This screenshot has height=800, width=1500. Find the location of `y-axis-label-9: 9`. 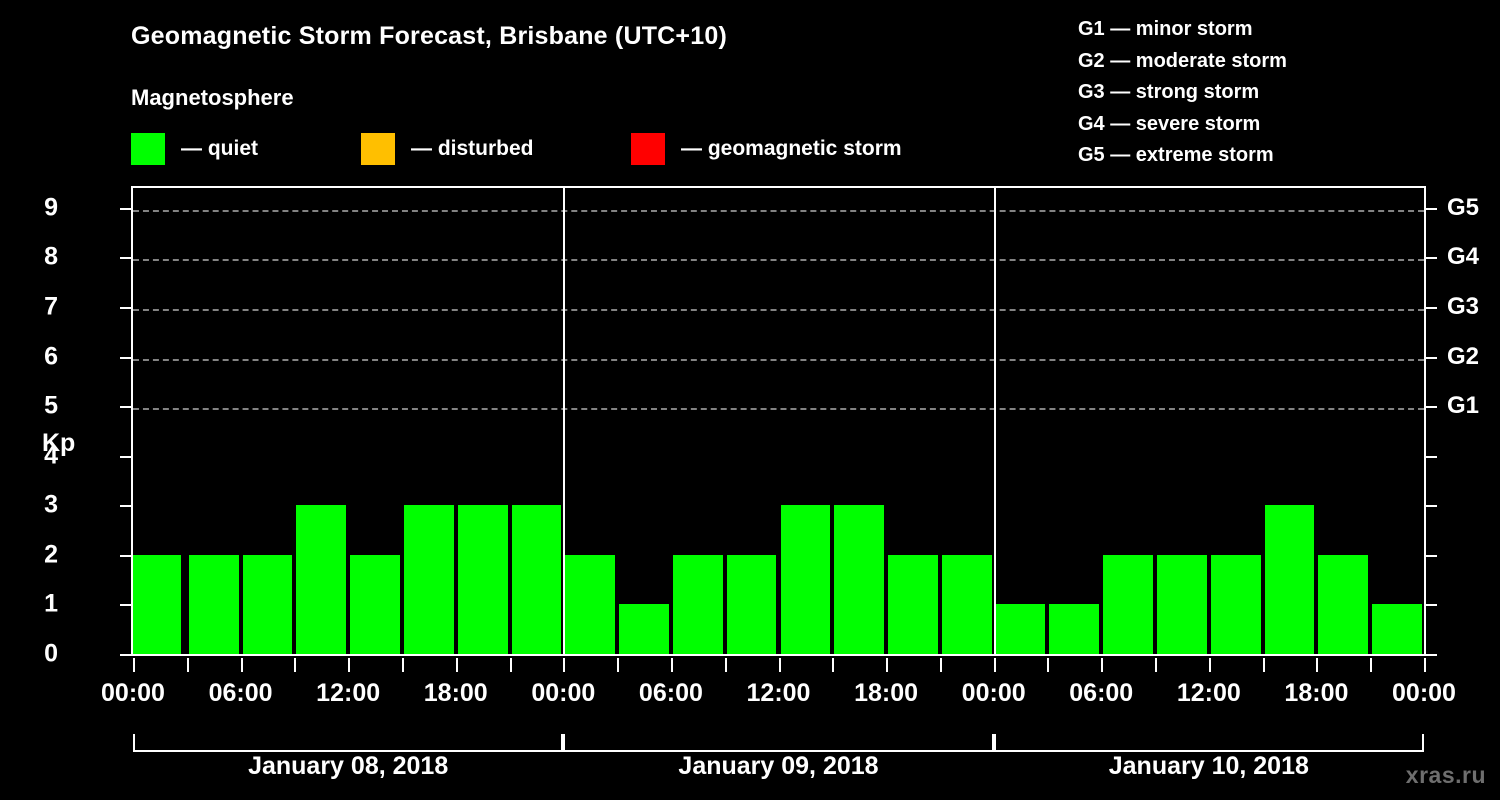

y-axis-label-9: 9 is located at coordinates (51, 207).